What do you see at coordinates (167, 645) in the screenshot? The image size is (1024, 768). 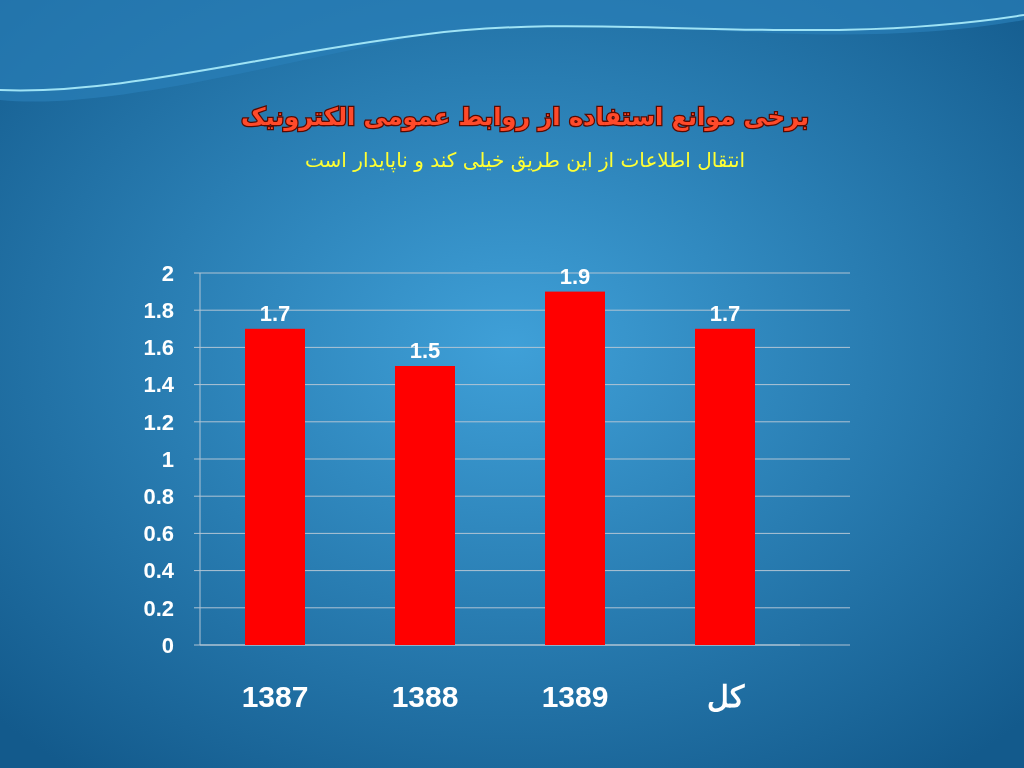 I see `y-tick-label: 0` at bounding box center [167, 645].